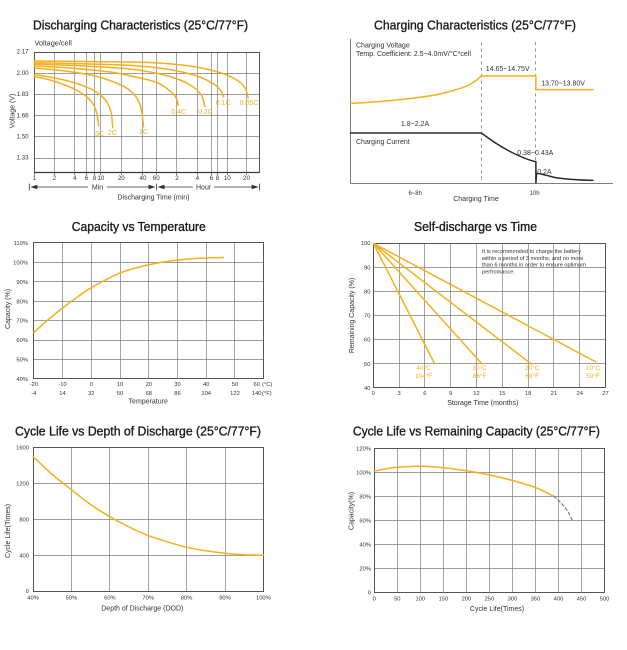 The width and height of the screenshot is (627, 650). Describe the element at coordinates (444, 600) in the screenshot. I see `svg-text: 150` at that location.